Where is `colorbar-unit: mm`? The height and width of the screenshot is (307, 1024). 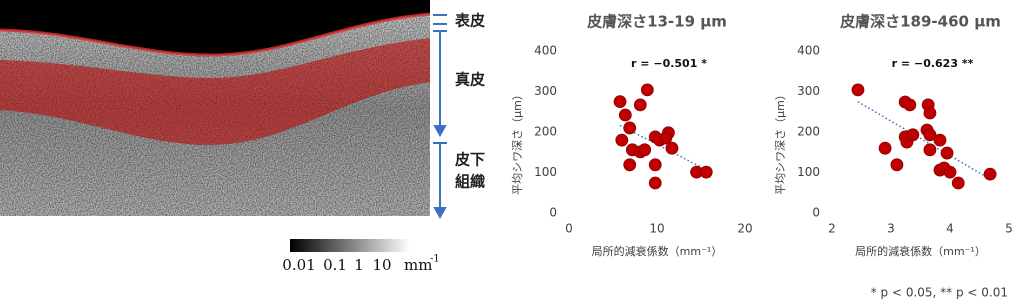
colorbar-unit: mm is located at coordinates (418, 265).